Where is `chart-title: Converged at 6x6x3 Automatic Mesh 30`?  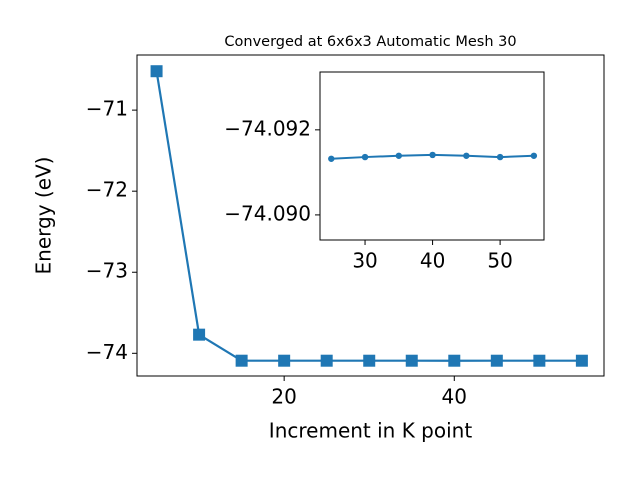
chart-title: Converged at 6x6x3 Automatic Mesh 30 is located at coordinates (370, 42).